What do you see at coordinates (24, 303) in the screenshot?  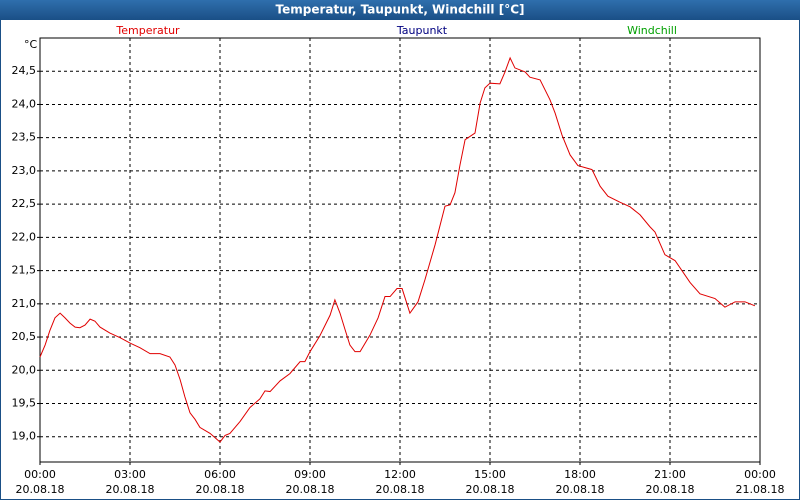 I see `y-tick-label: 21,0` at bounding box center [24, 303].